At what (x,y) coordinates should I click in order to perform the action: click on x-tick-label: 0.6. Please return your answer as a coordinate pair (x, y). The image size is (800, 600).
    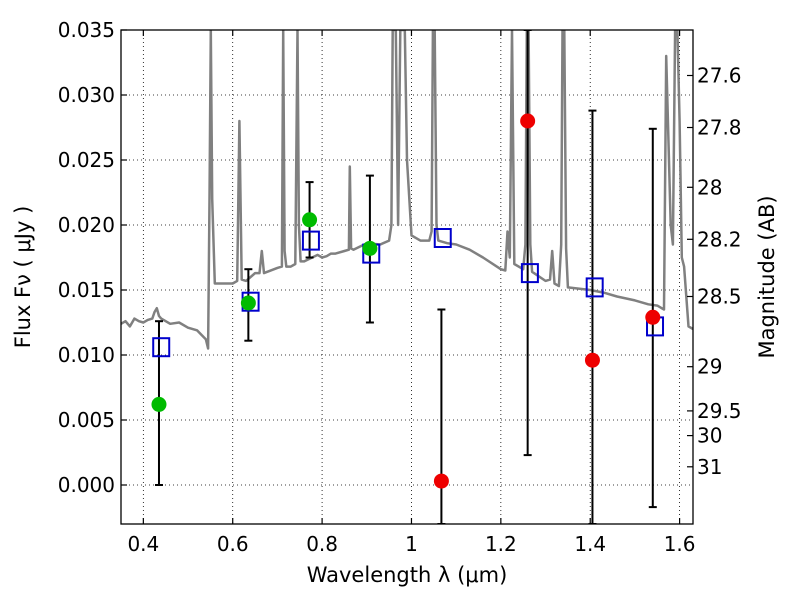
    Looking at the image, I should click on (233, 544).